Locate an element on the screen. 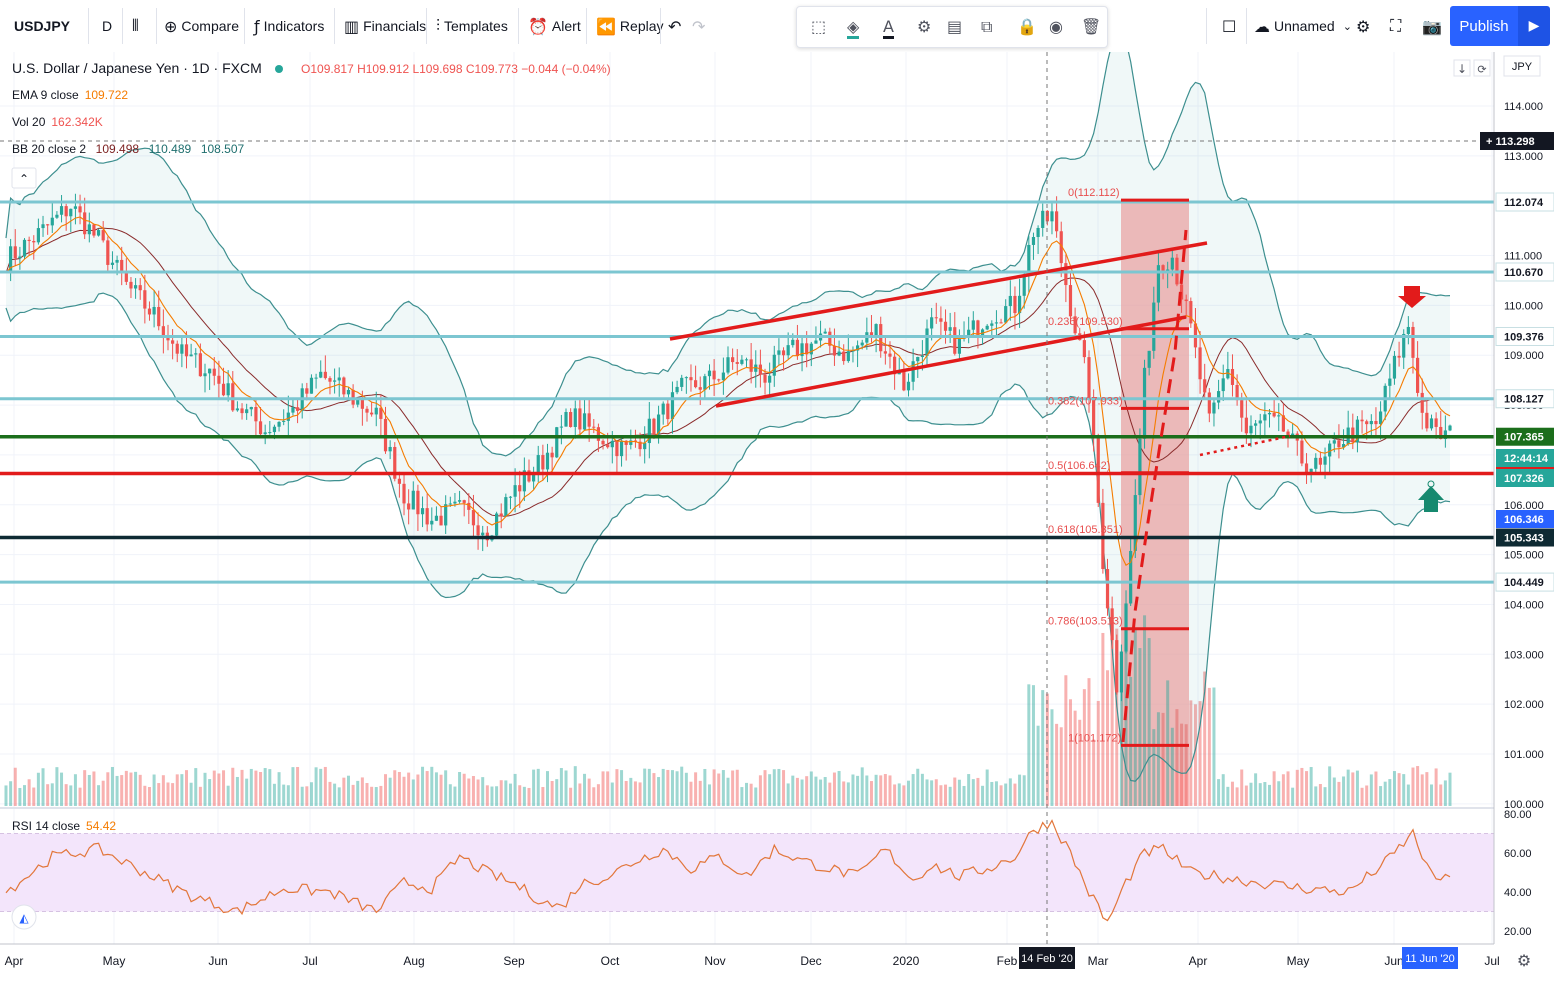  level-tag-bg is located at coordinates (1524, 399).